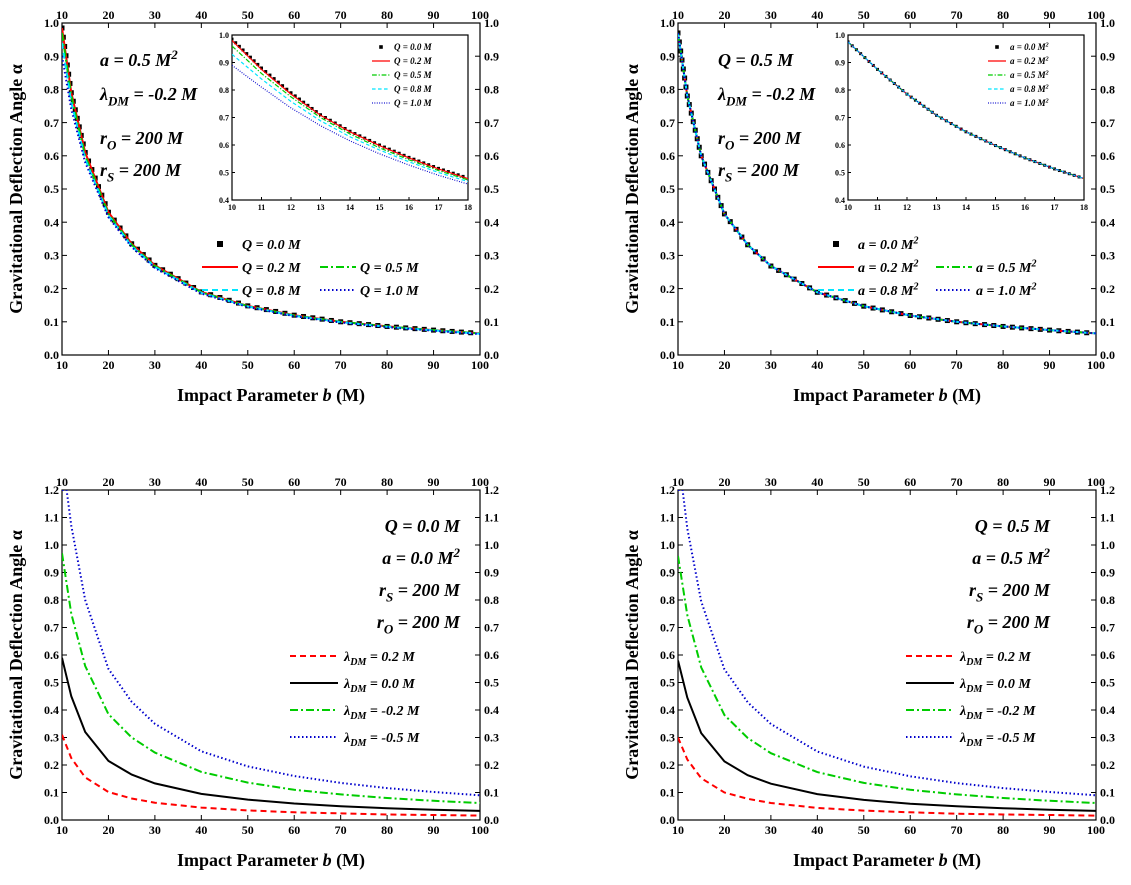  Describe the element at coordinates (350, 207) in the screenshot. I see `inset1-x-tick-label: 14` at that location.